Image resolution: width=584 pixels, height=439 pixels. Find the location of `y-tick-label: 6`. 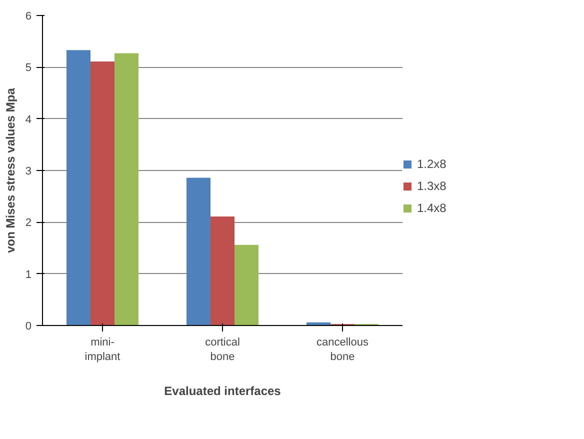

y-tick-label: 6 is located at coordinates (28, 16).